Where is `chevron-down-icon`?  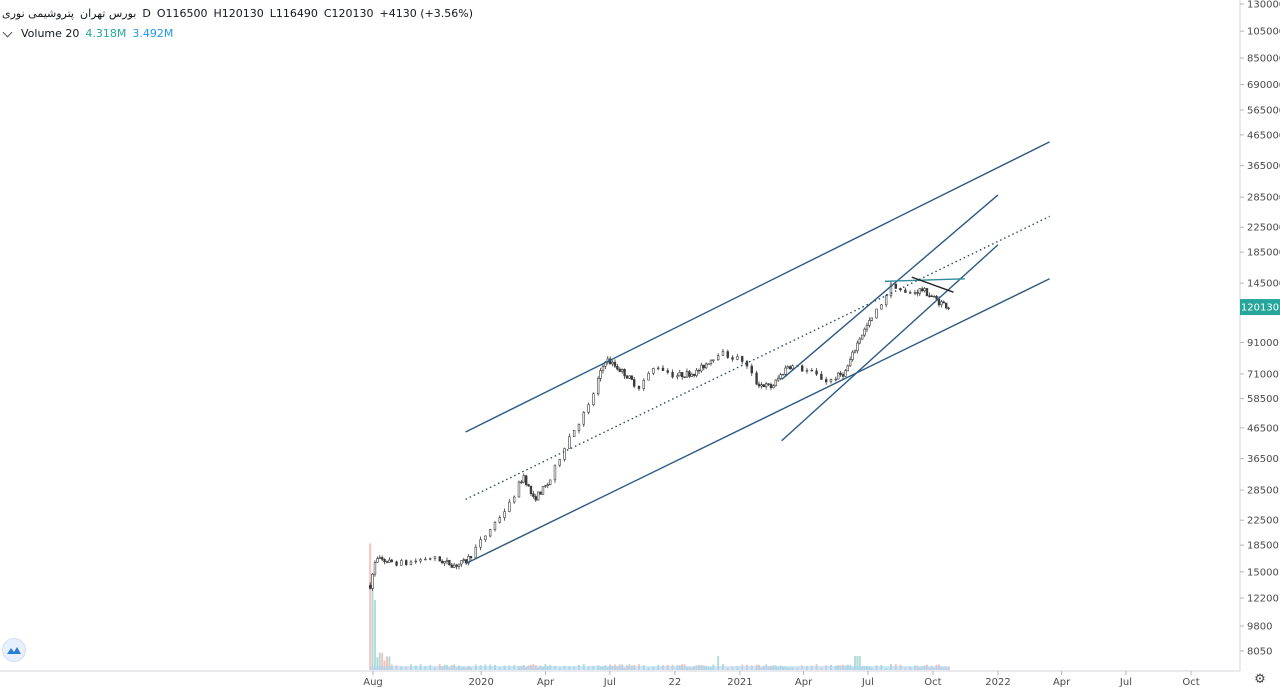
chevron-down-icon is located at coordinates (7, 32).